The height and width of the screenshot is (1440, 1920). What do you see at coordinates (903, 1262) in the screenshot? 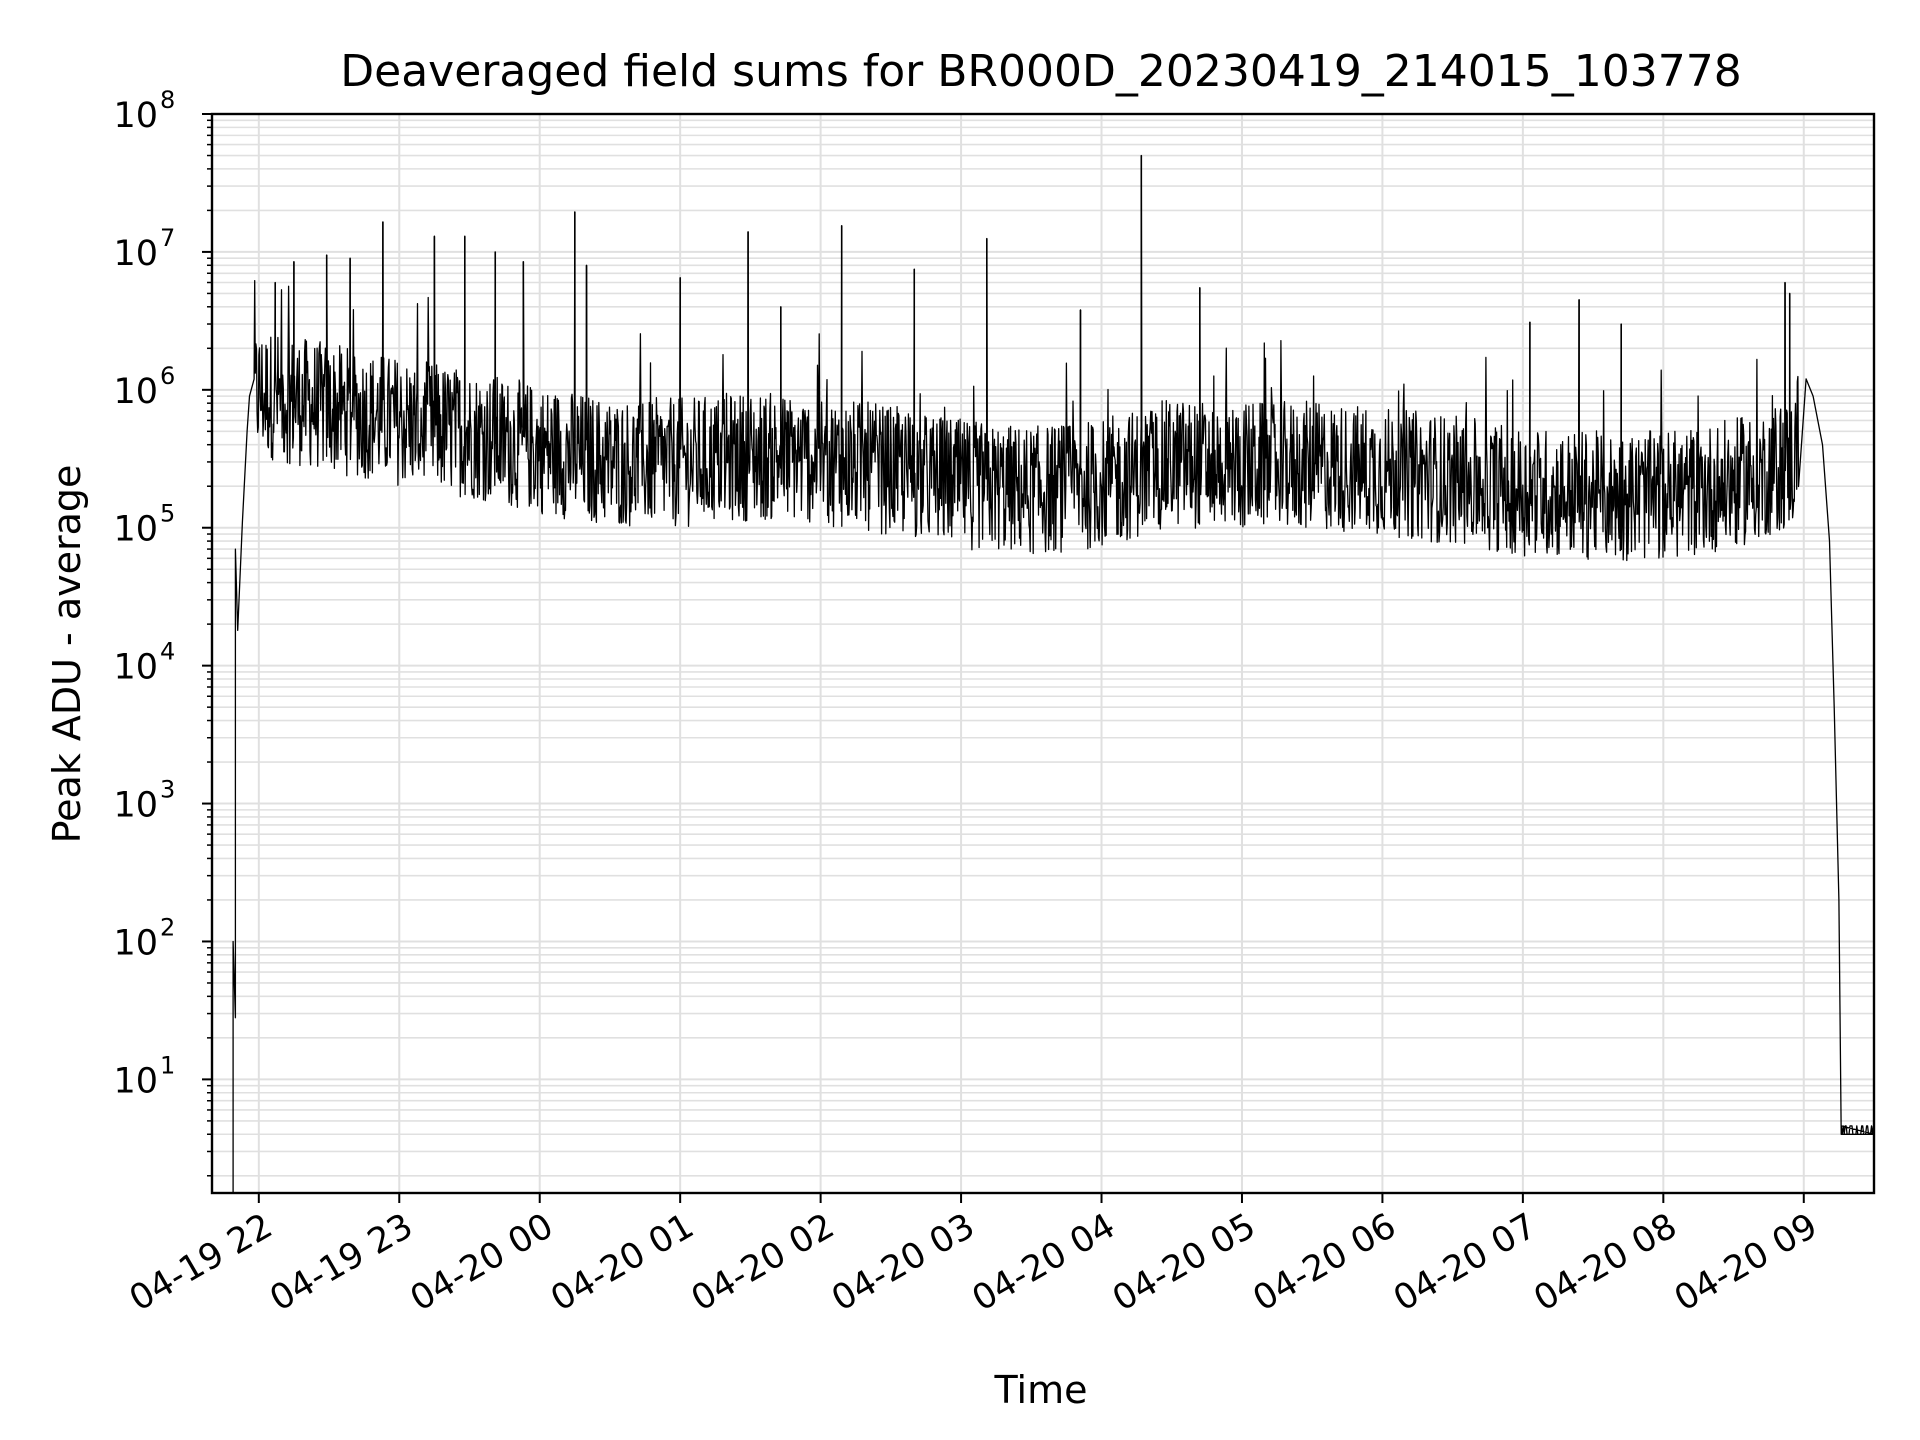
I see `x-tick-label: 04-20 03` at bounding box center [903, 1262].